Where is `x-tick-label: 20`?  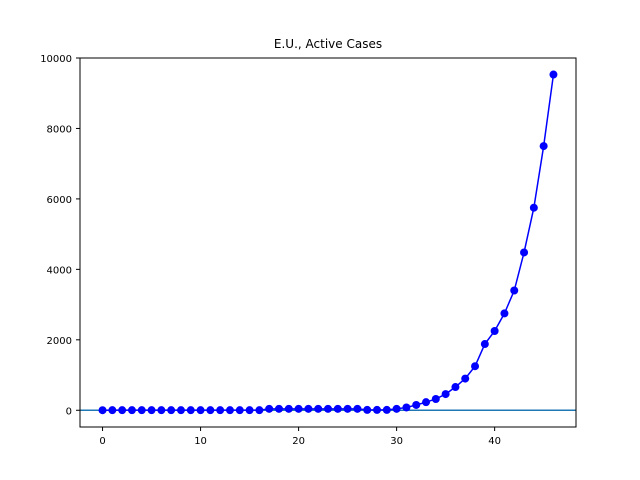
x-tick-label: 20 is located at coordinates (298, 441).